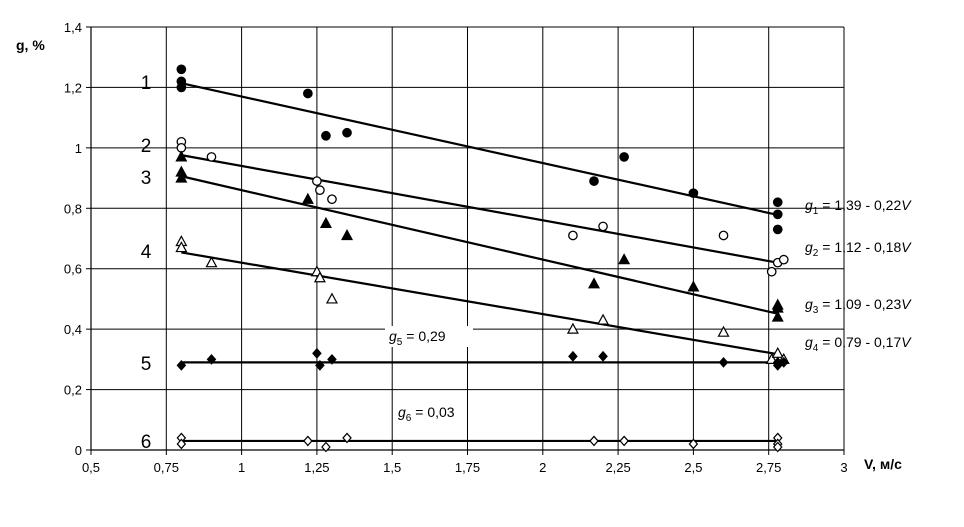 Image resolution: width=964 pixels, height=527 pixels. What do you see at coordinates (73, 329) in the screenshot?
I see `y-tick-label: 0,4` at bounding box center [73, 329].